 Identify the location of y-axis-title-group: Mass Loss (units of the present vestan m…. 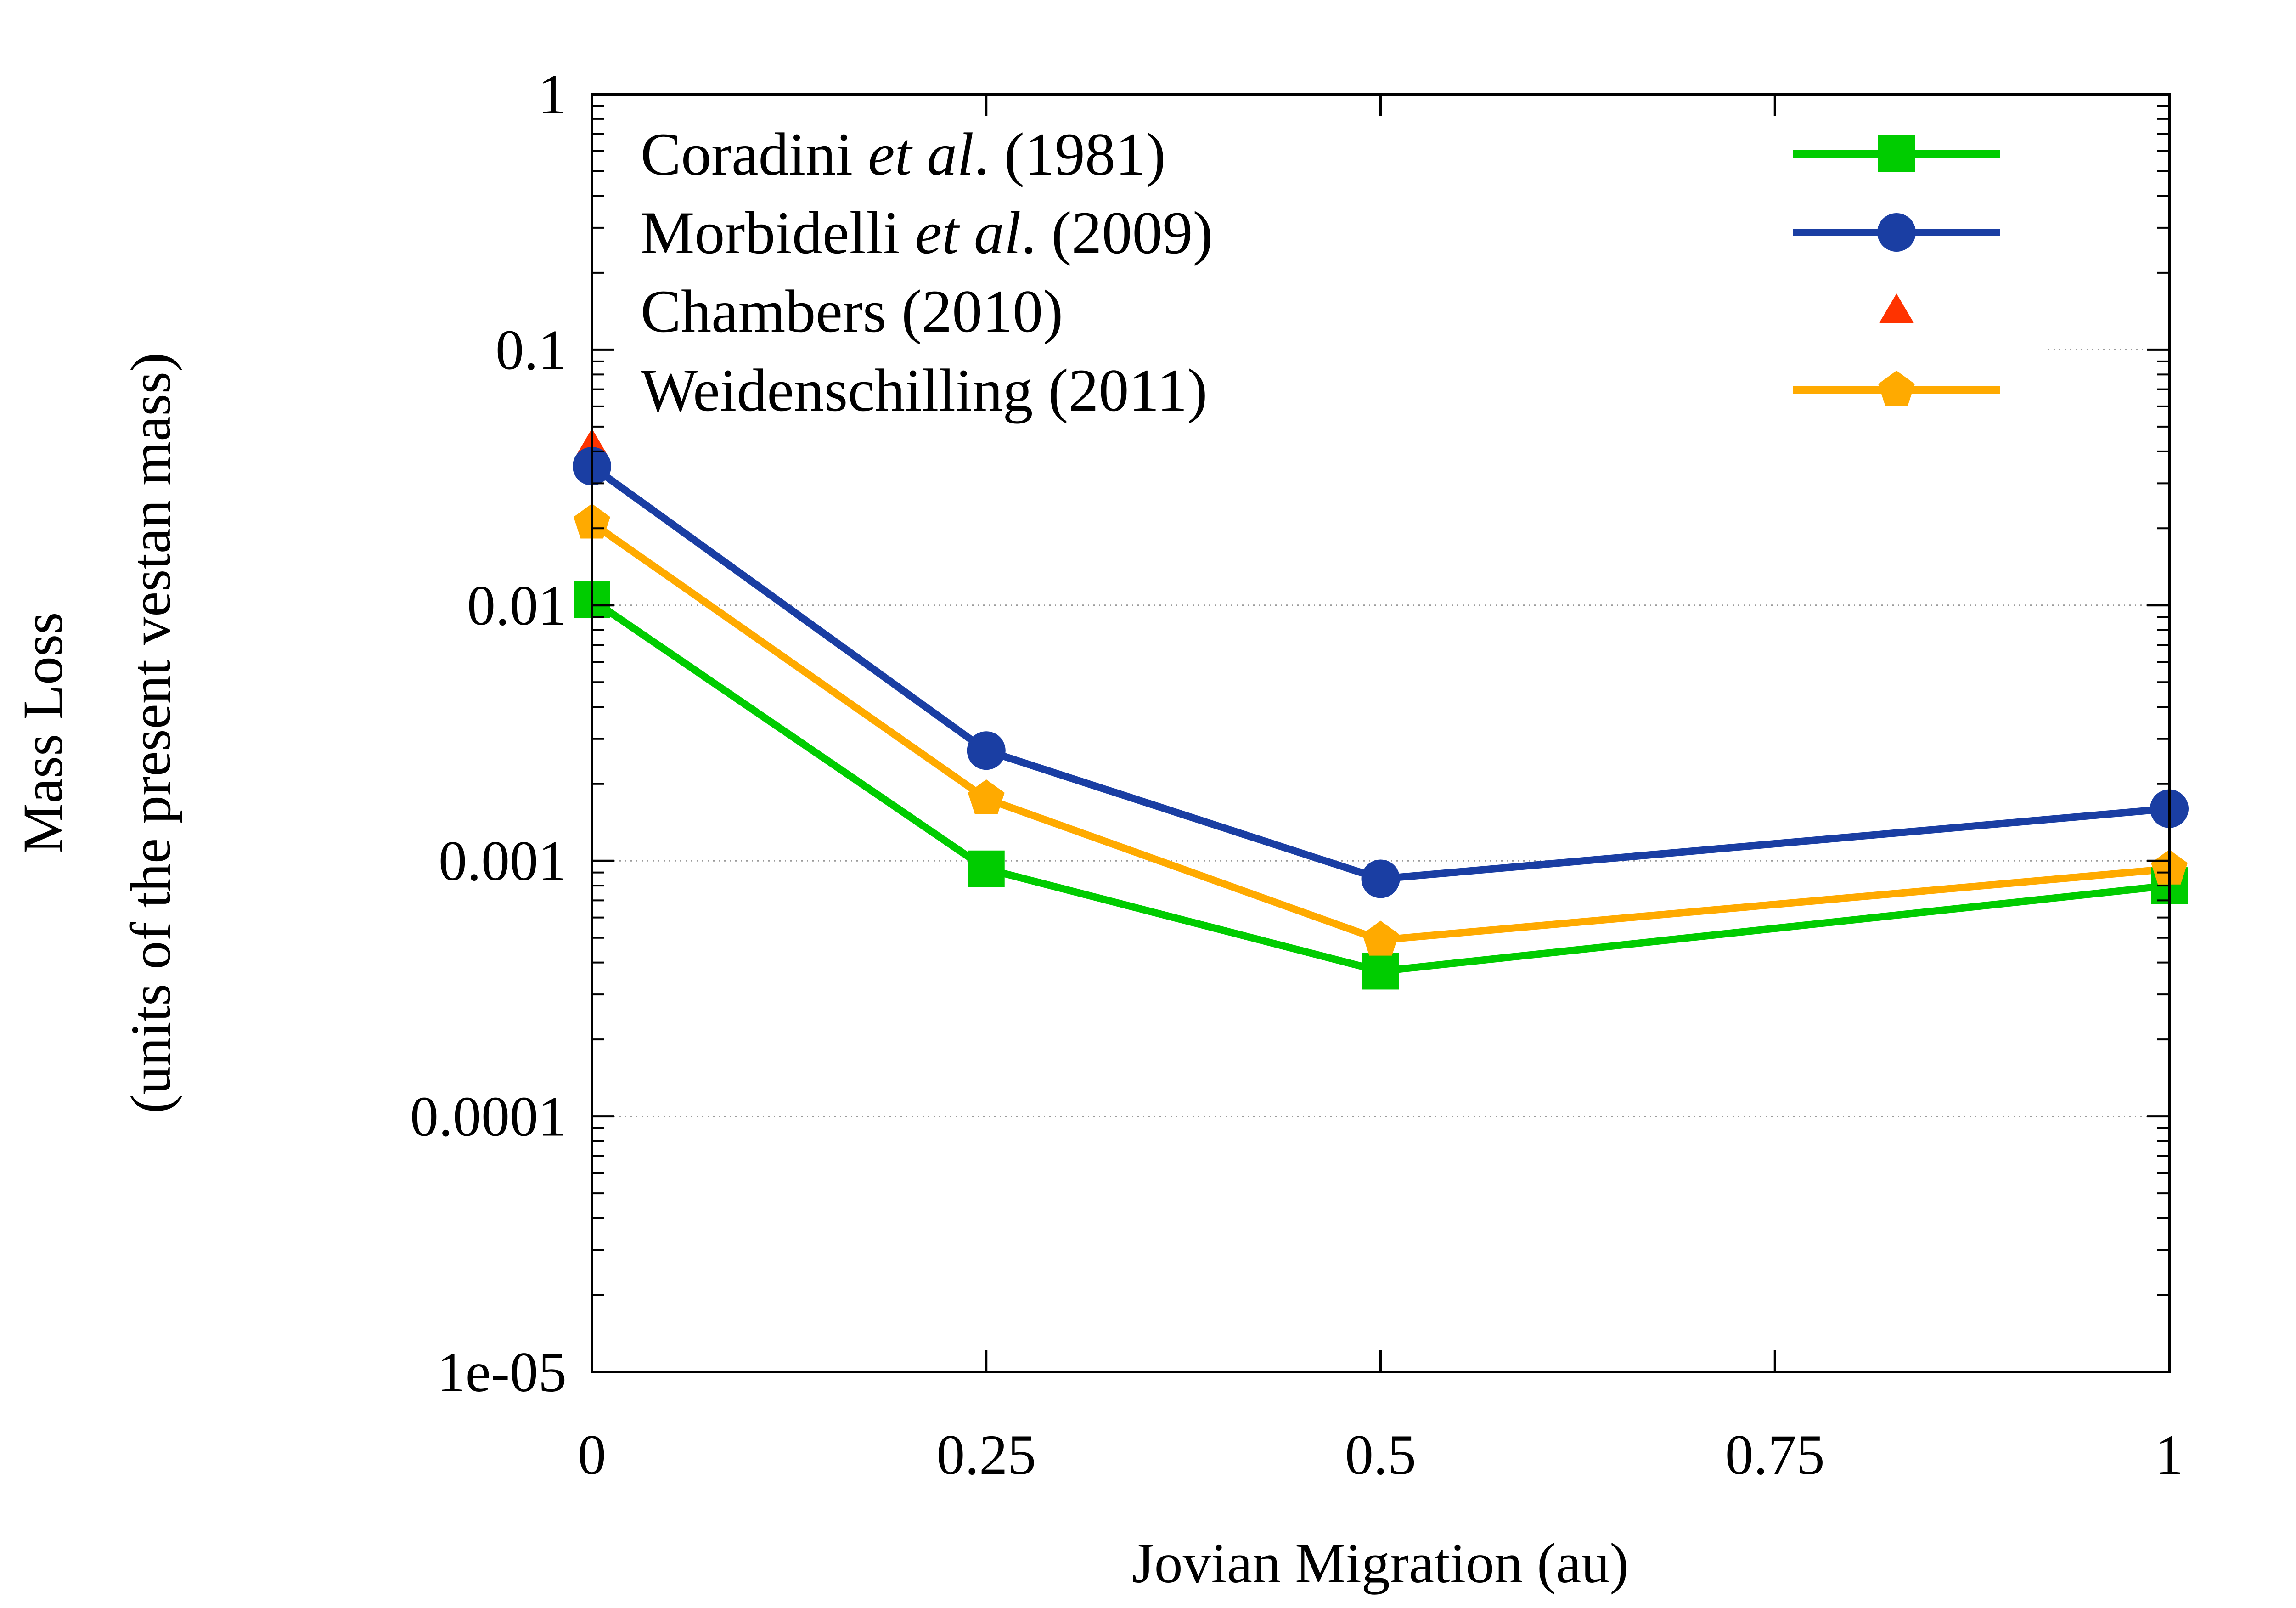
(96, 733).